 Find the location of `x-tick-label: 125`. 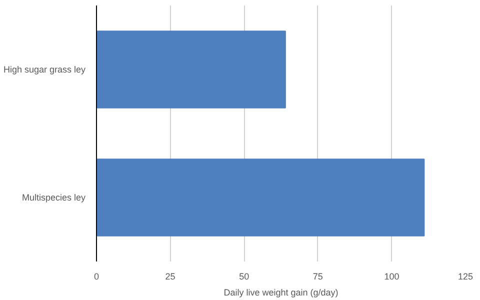

x-tick-label: 125 is located at coordinates (466, 277).